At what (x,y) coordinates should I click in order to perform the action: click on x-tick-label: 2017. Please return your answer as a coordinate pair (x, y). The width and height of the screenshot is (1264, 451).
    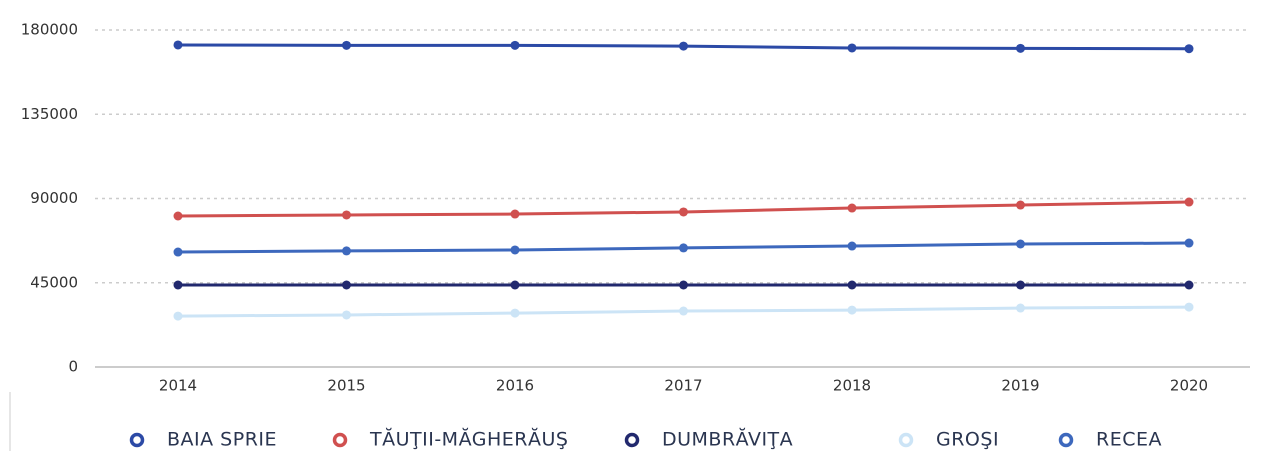
    Looking at the image, I should click on (683, 386).